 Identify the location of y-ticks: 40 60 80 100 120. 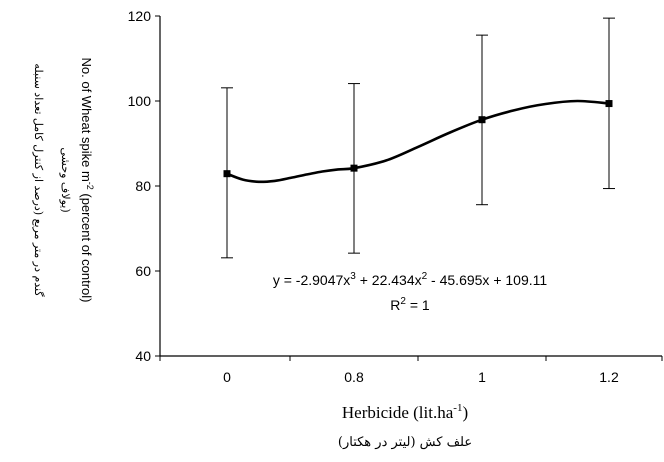
(144, 186).